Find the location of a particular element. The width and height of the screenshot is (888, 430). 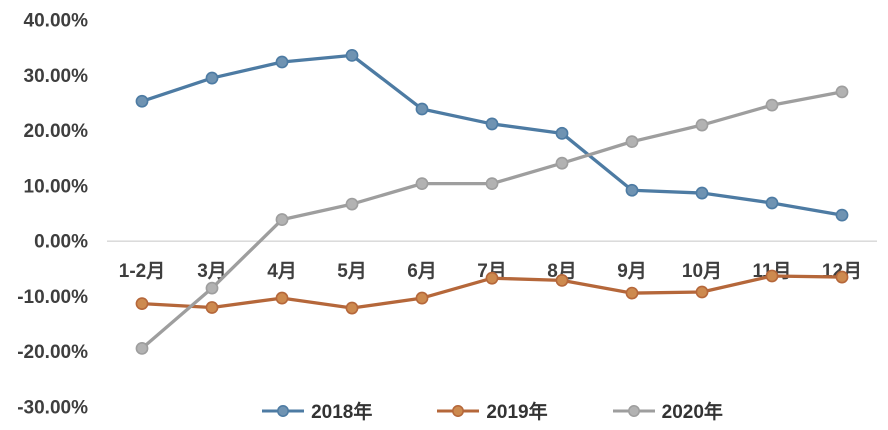

series-2019-markers is located at coordinates (492, 292).